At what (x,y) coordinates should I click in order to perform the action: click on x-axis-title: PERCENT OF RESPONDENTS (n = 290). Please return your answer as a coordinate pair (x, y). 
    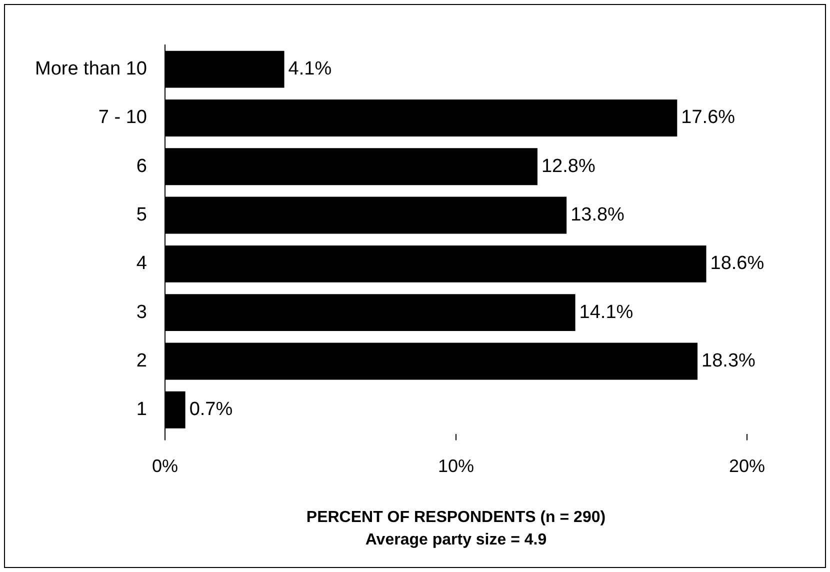
    Looking at the image, I should click on (456, 517).